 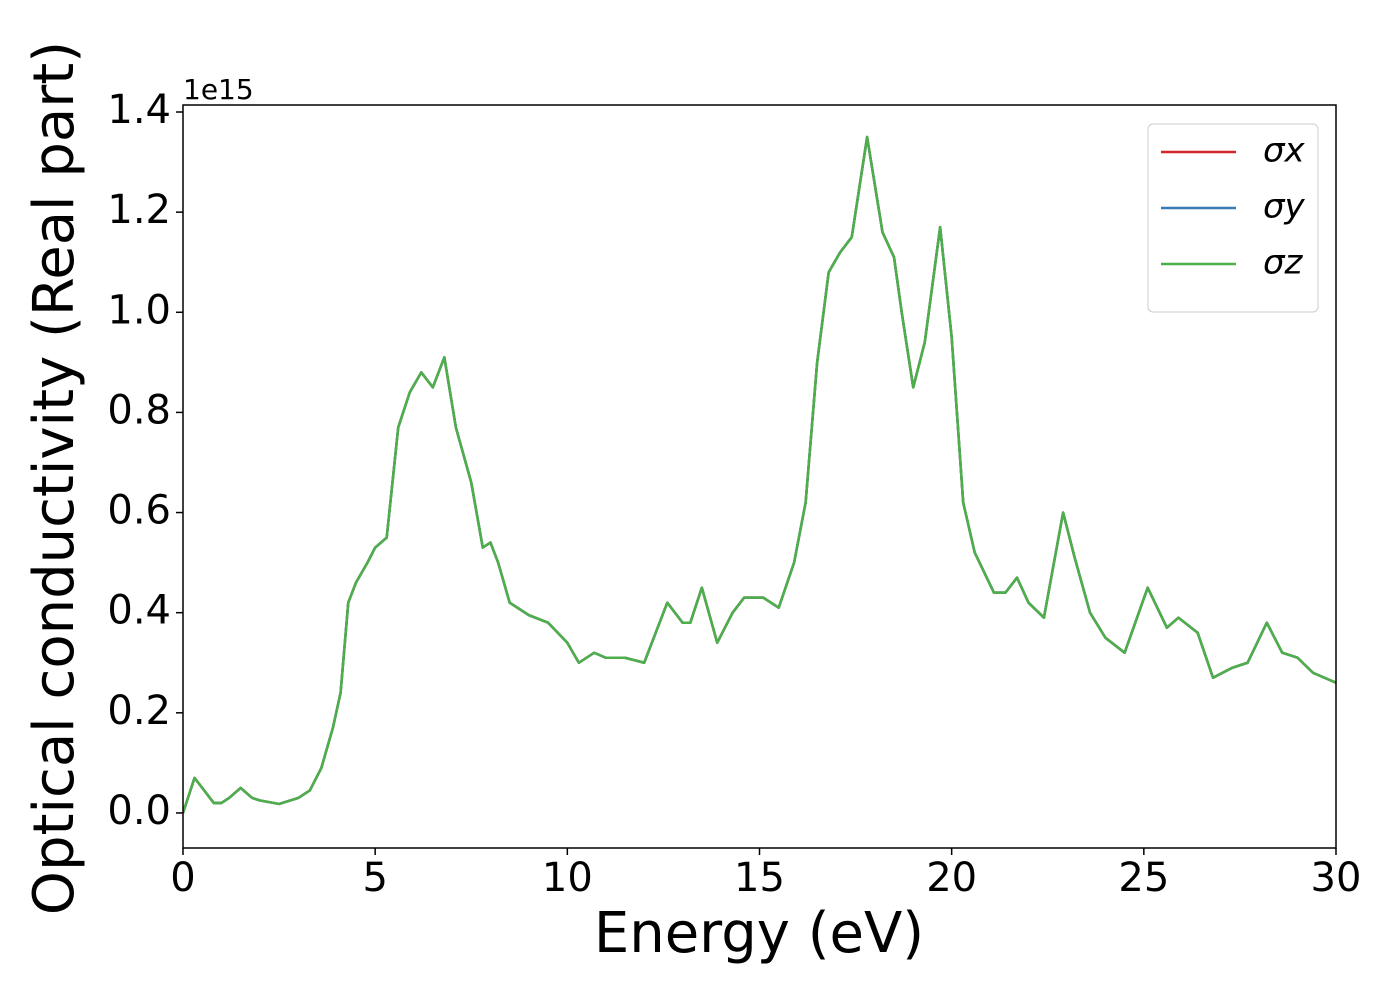 I want to click on y-tick-label: 0.2, so click(x=139, y=711).